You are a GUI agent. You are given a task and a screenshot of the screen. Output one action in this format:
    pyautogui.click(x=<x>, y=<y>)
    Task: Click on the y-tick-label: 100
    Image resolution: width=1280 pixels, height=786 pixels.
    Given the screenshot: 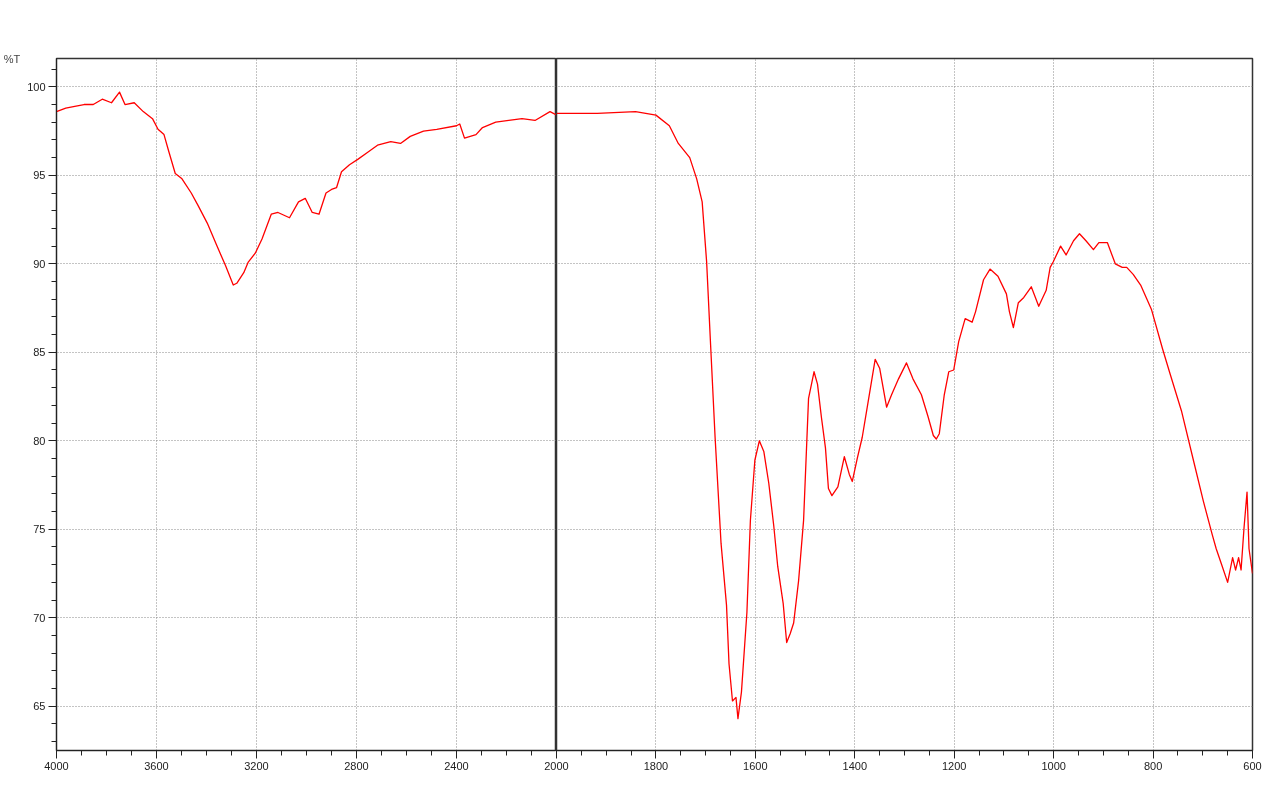 What is the action you would take?
    pyautogui.click(x=36, y=86)
    